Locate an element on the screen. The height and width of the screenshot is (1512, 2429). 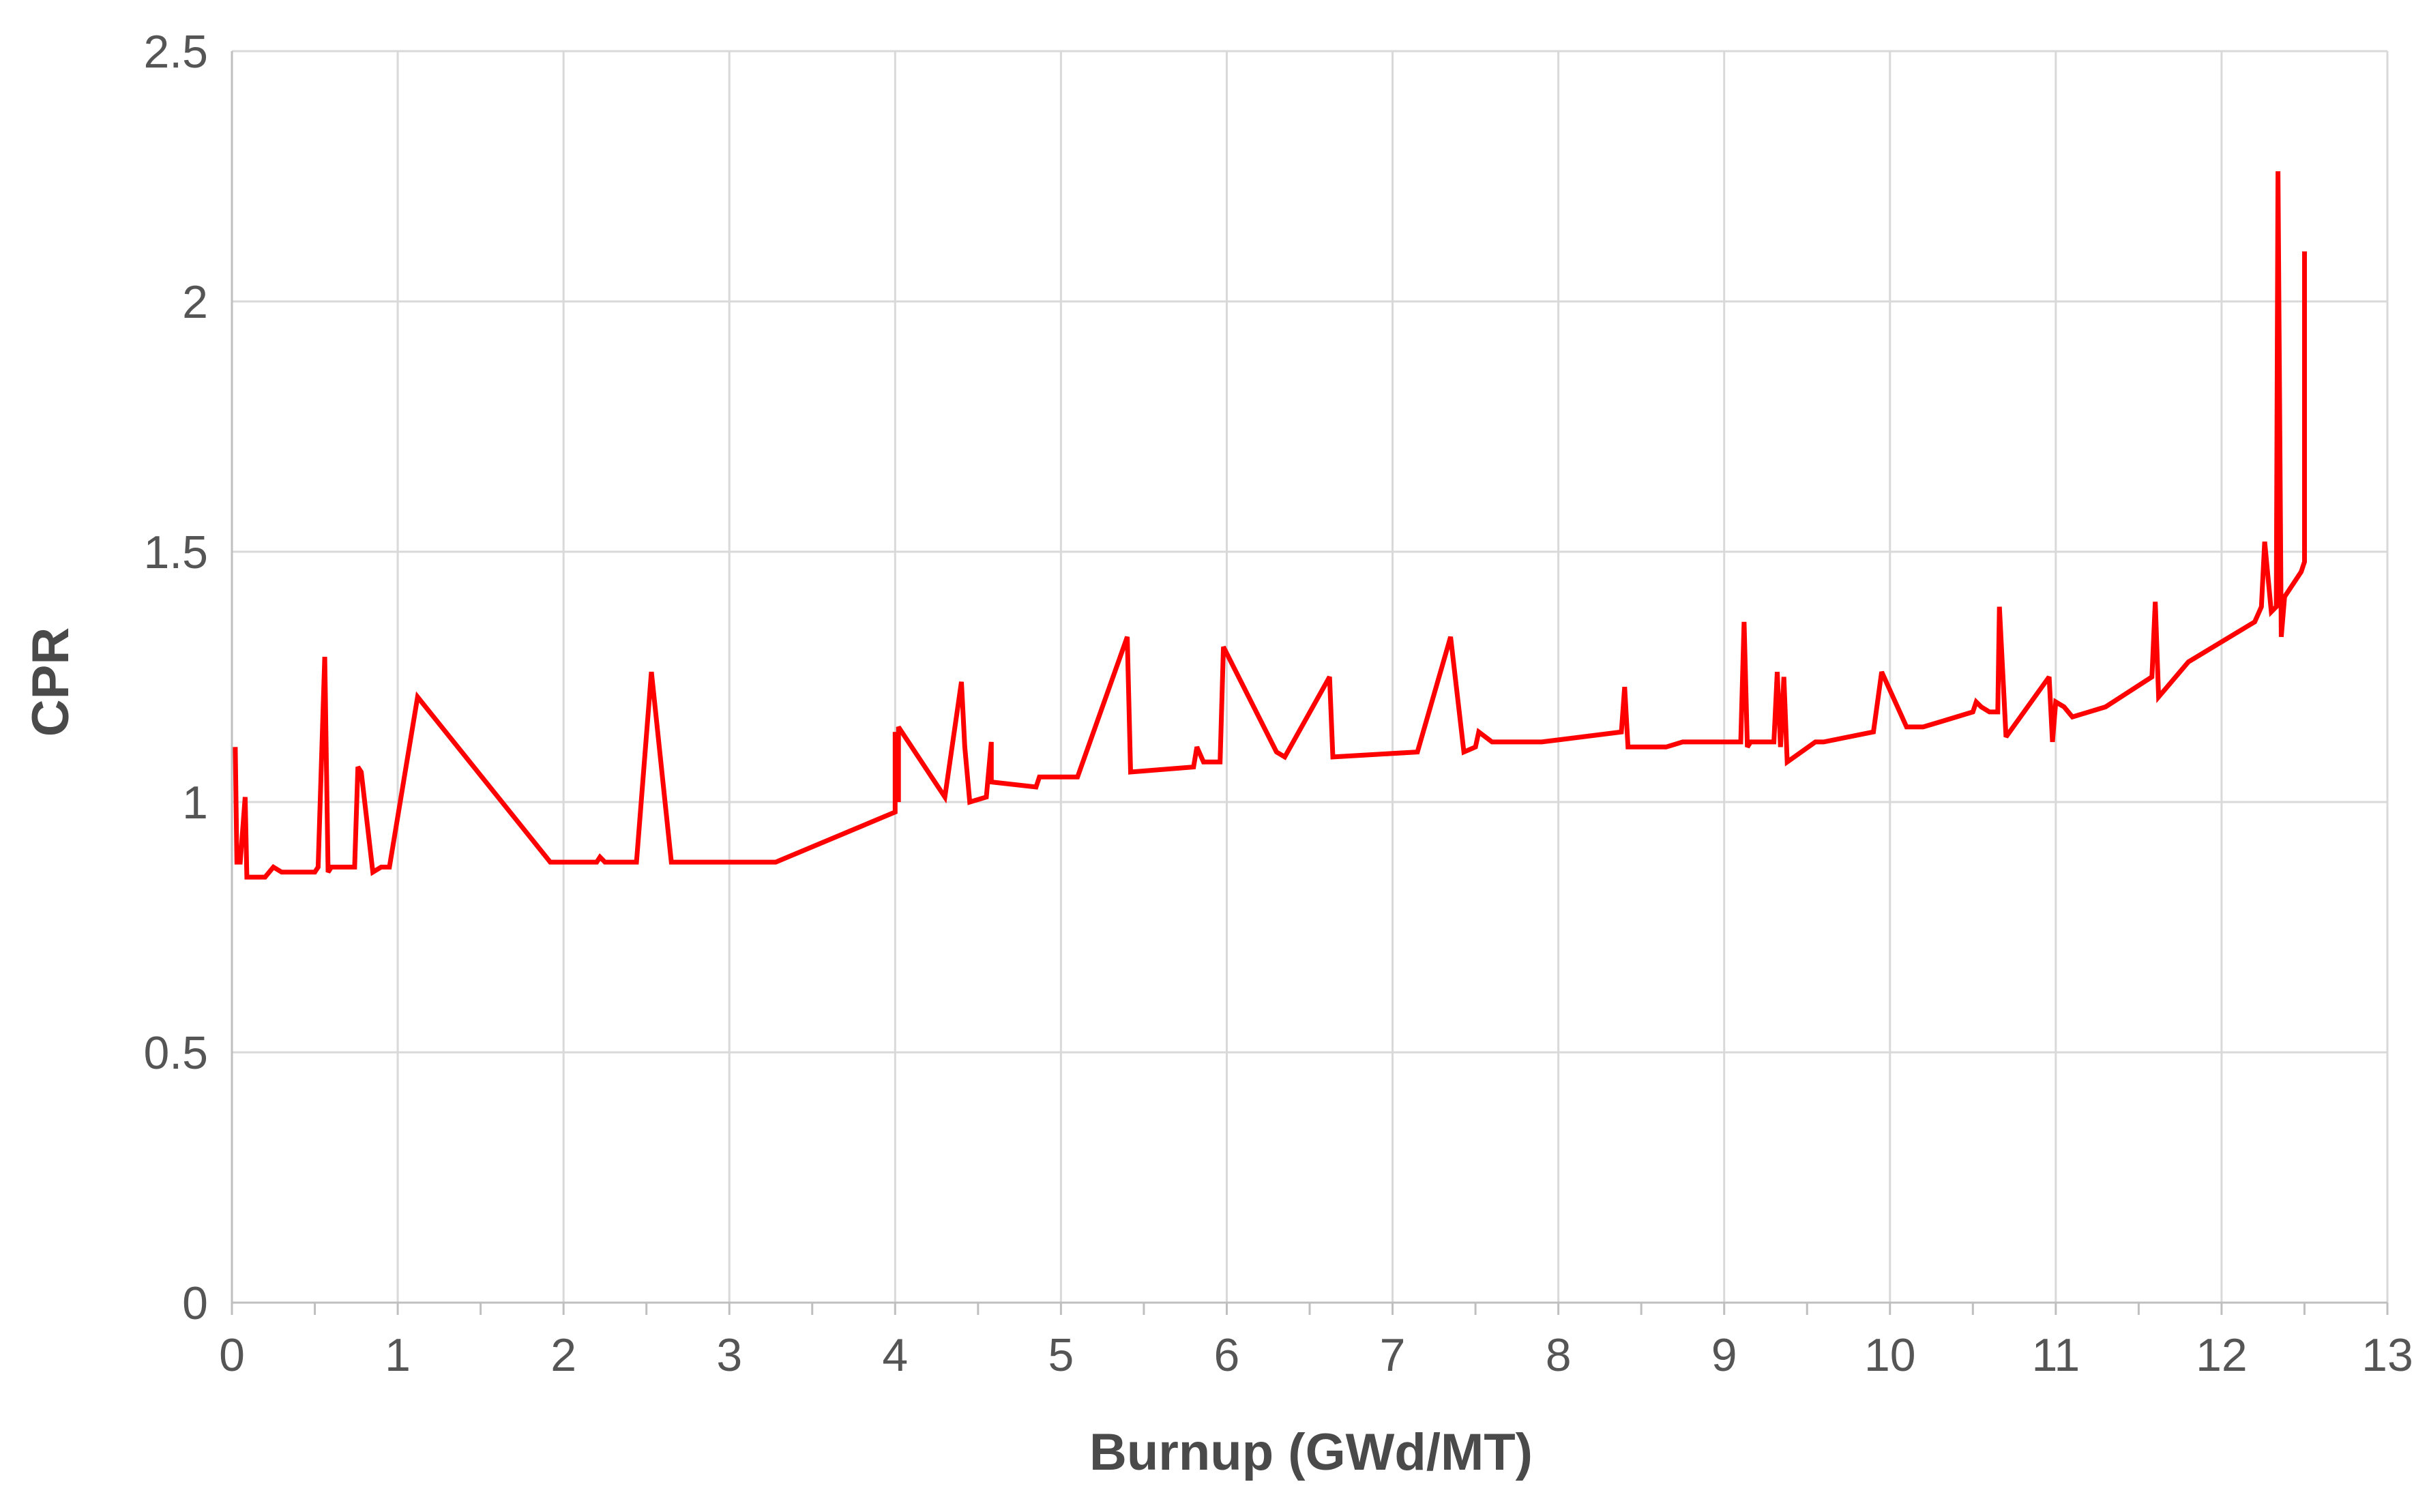
y-tick-label: 0.5 is located at coordinates (176, 1053).